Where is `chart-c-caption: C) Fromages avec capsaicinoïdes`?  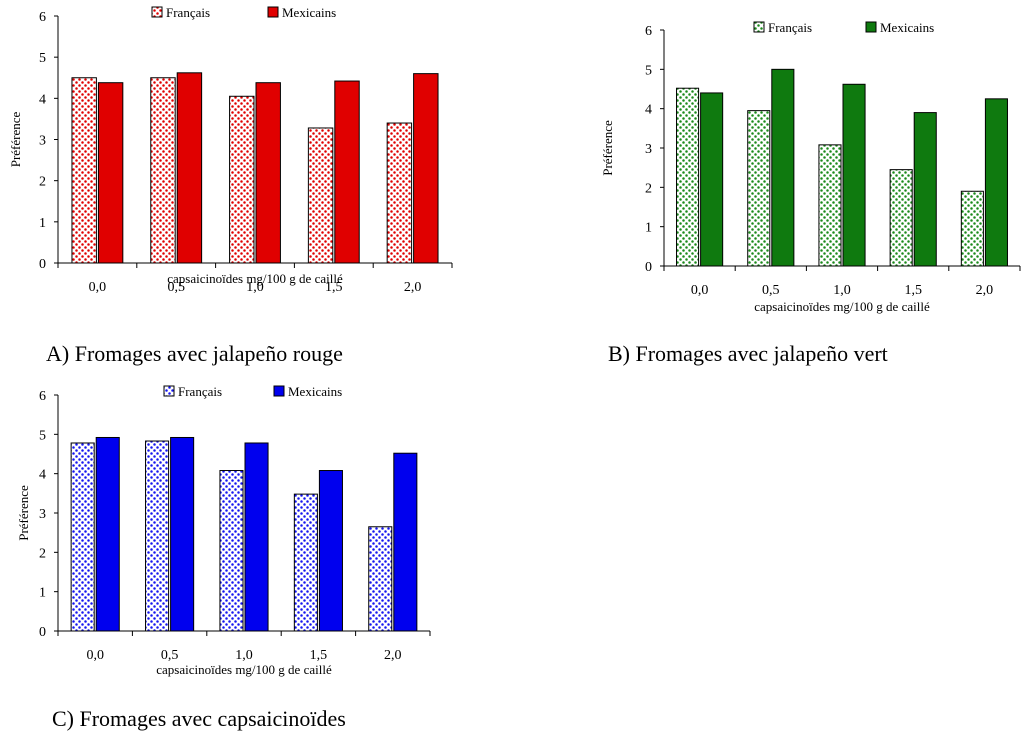
chart-c-caption: C) Fromages avec capsaicinoïdes is located at coordinates (199, 718).